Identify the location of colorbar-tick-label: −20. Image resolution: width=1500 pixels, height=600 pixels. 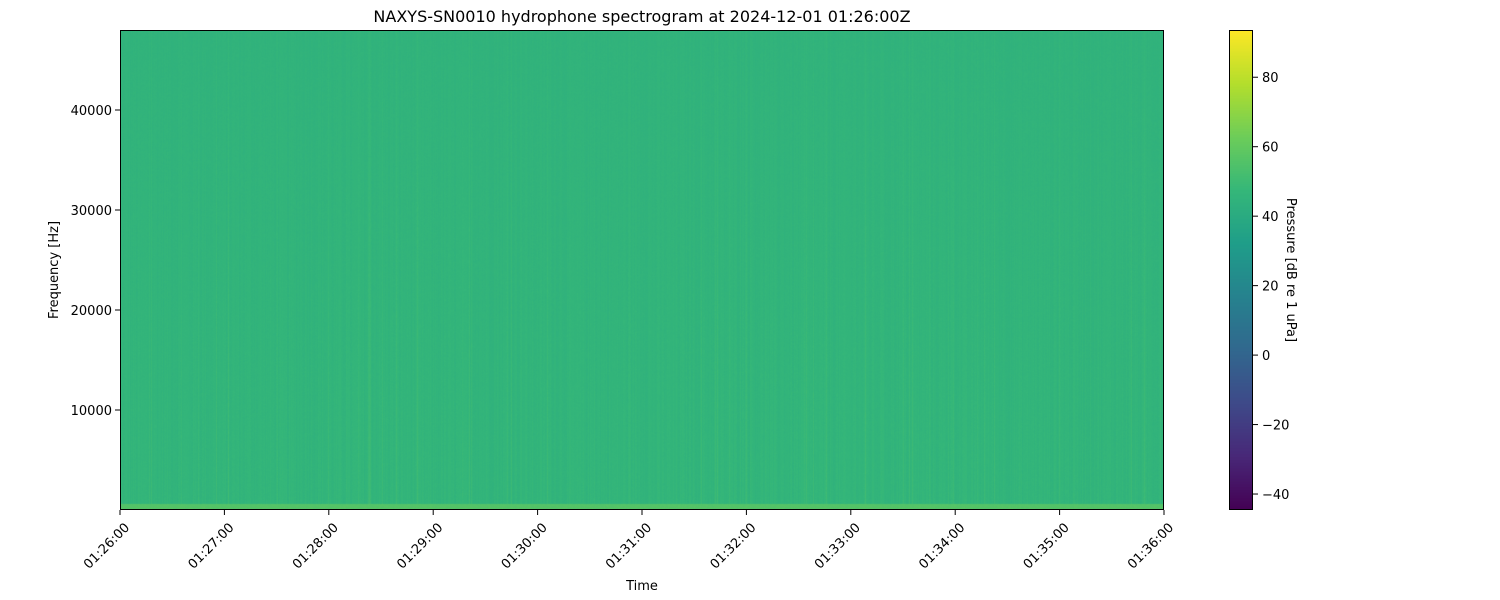
(1275, 426).